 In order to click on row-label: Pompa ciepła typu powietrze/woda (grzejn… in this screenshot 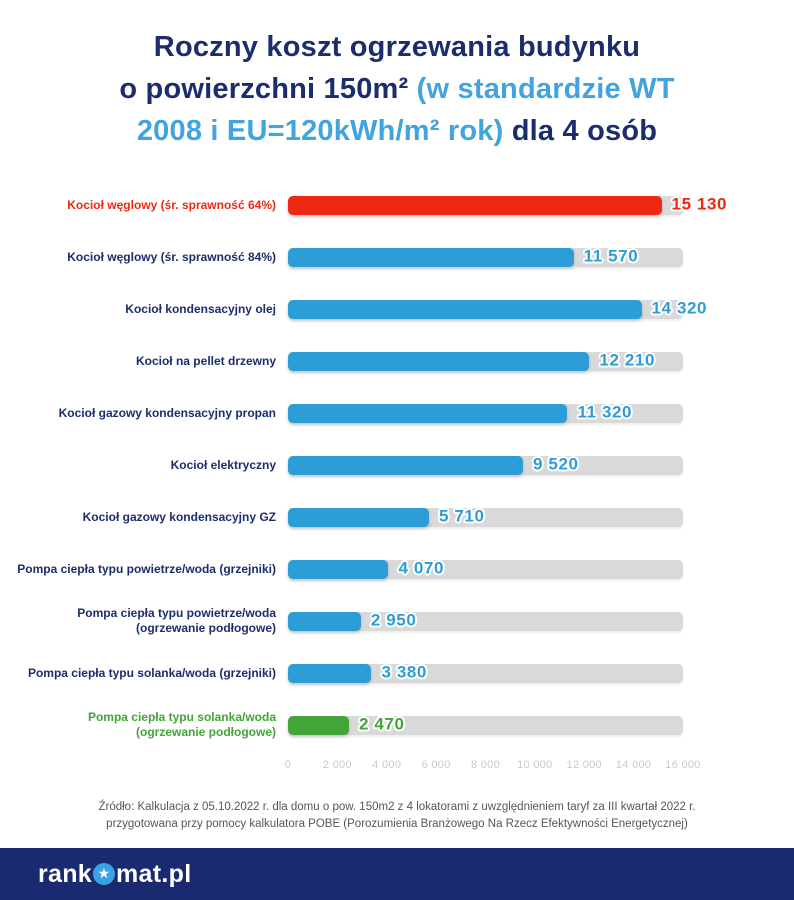, I will do `click(146, 568)`.